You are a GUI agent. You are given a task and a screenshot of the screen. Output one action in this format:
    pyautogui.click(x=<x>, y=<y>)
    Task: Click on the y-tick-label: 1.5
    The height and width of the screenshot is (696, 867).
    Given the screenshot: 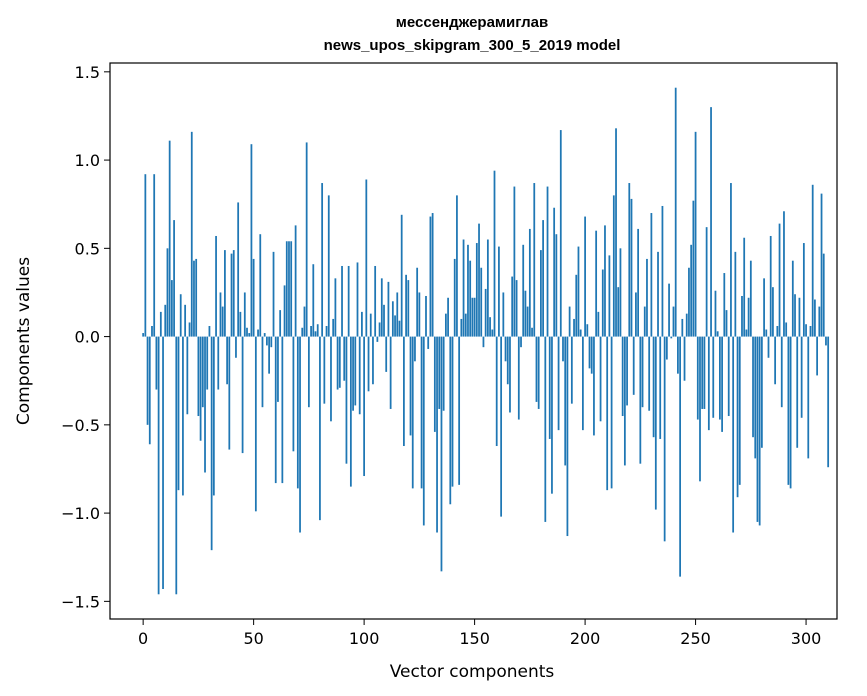 What is the action you would take?
    pyautogui.click(x=87, y=72)
    